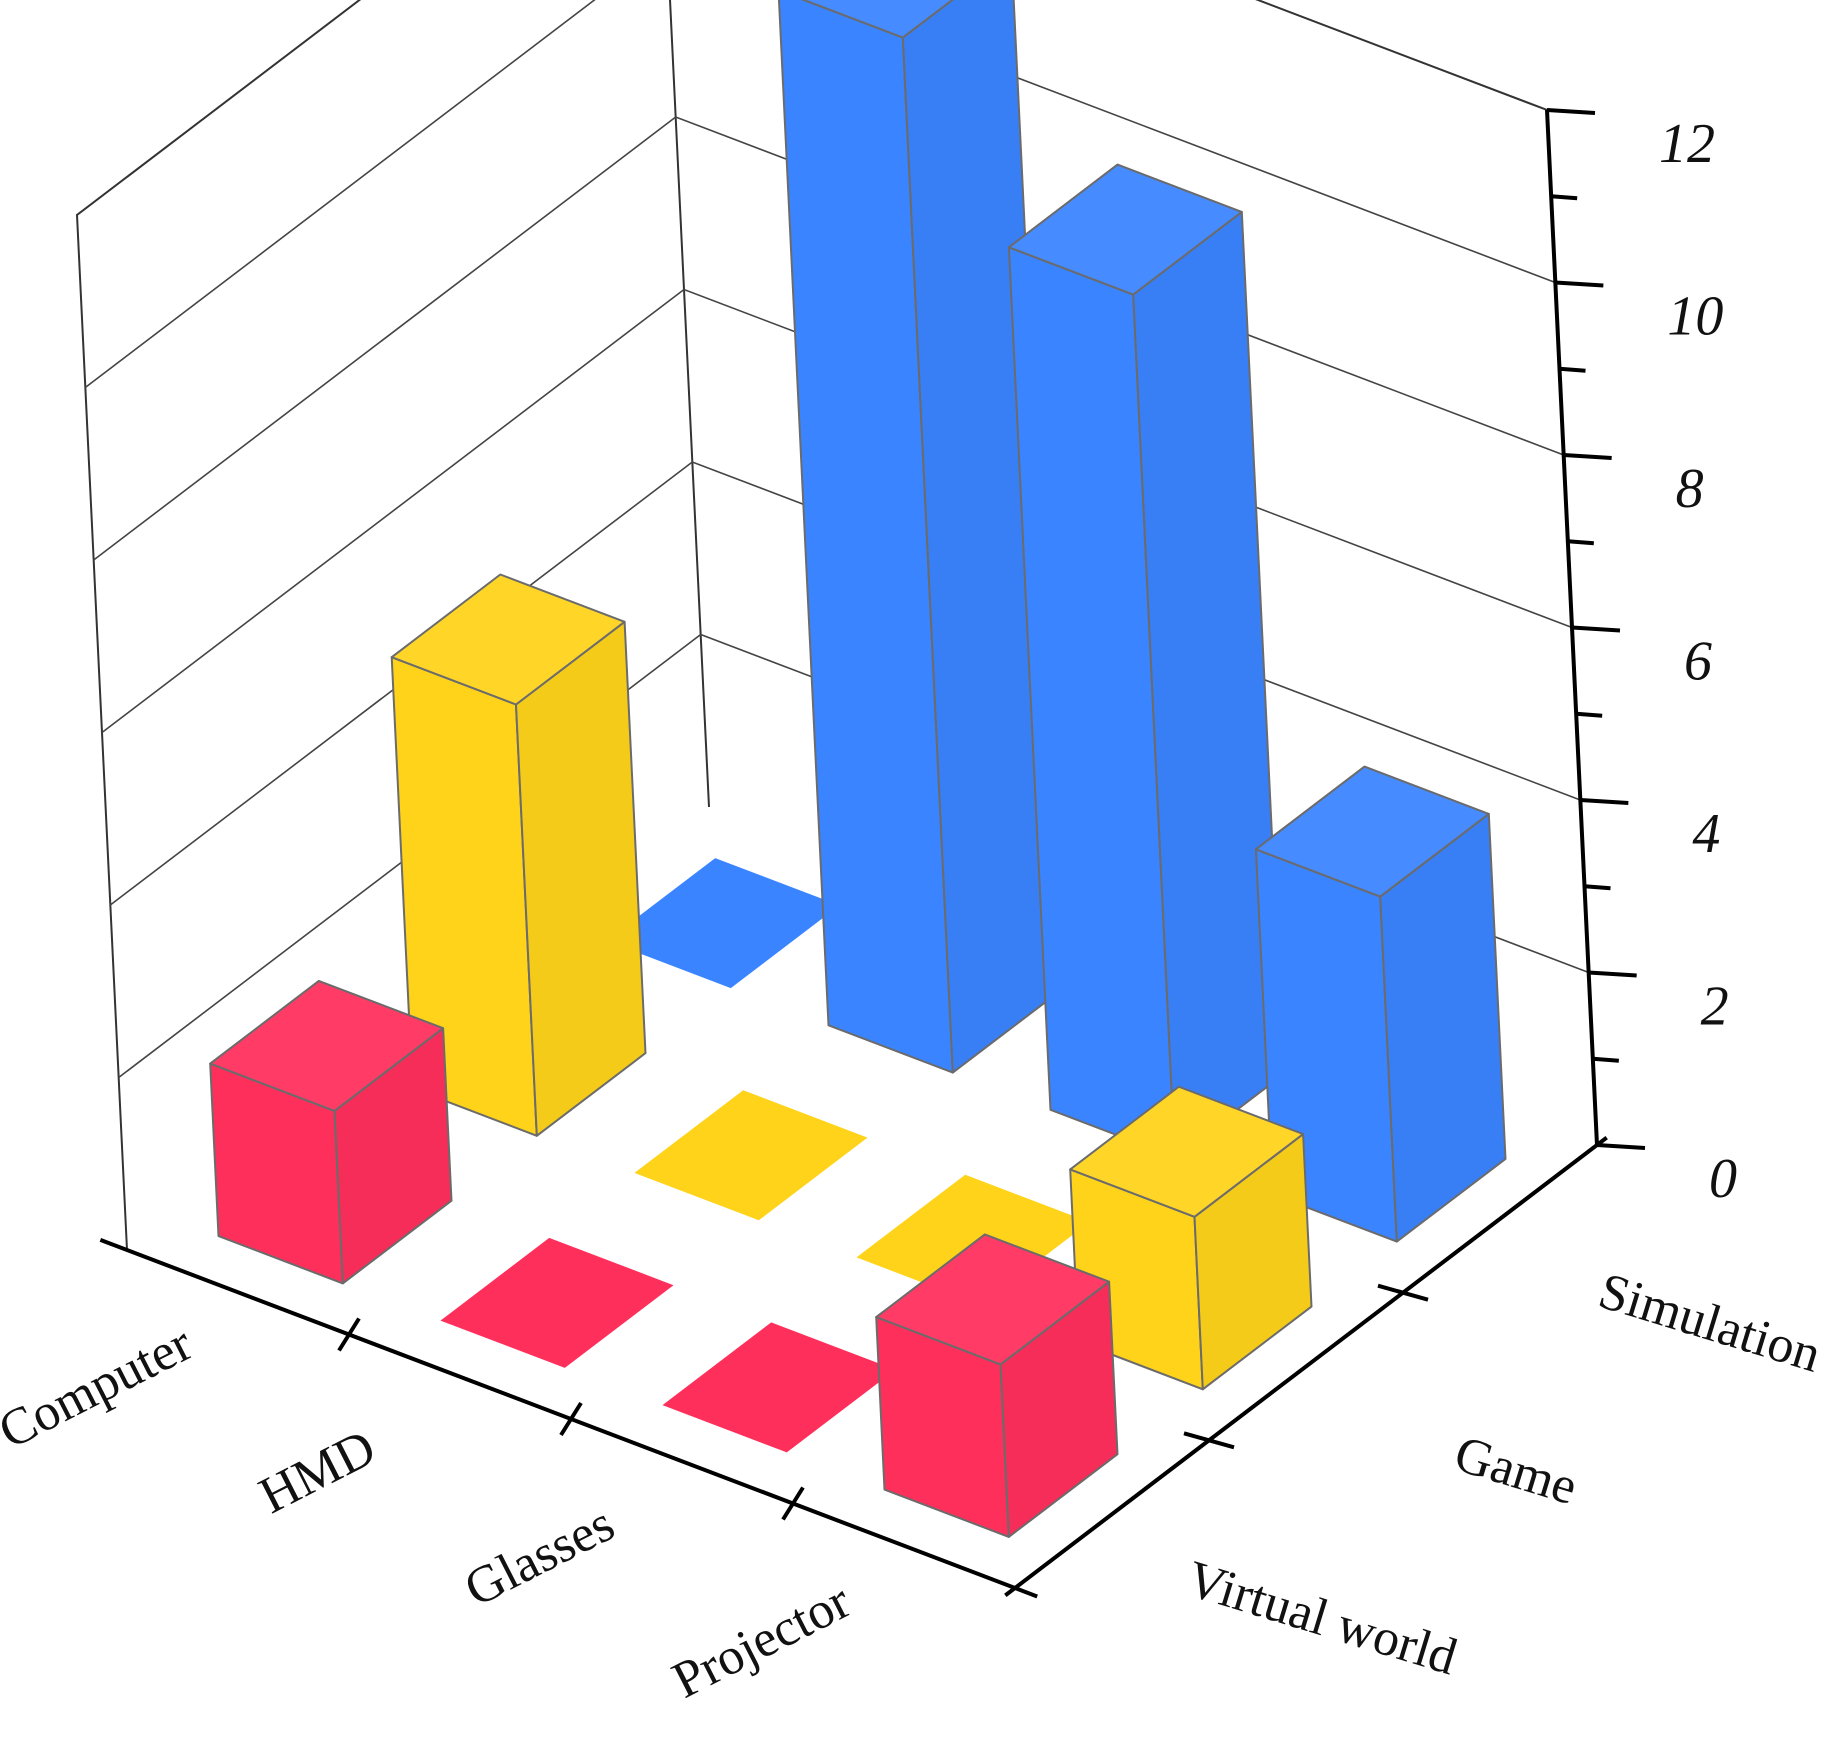 This screenshot has height=1743, width=1835. I want to click on bar-glasses-virtual-world, so click(779, 1387).